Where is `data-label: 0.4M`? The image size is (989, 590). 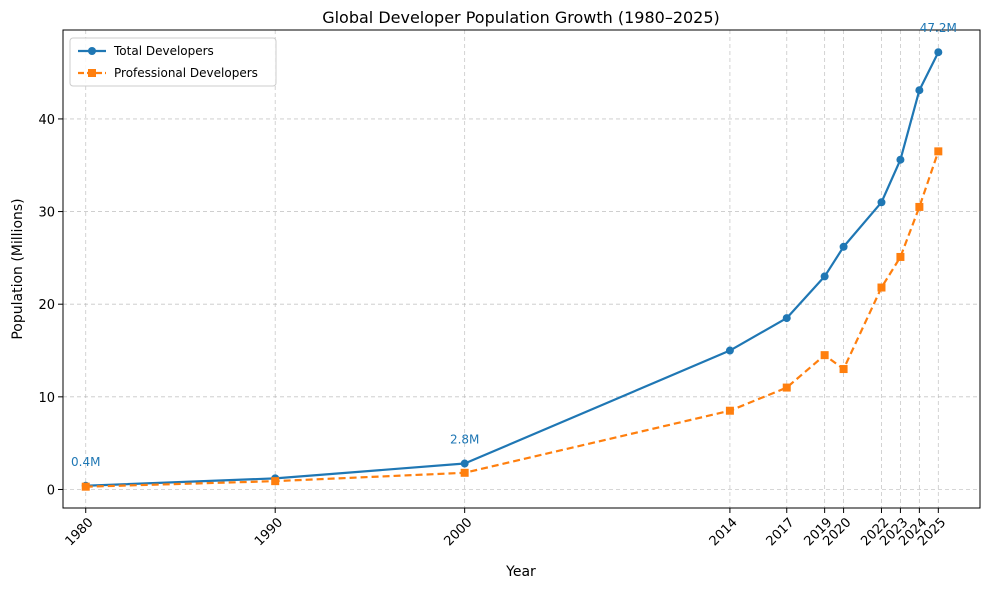
data-label: 0.4M is located at coordinates (85, 462).